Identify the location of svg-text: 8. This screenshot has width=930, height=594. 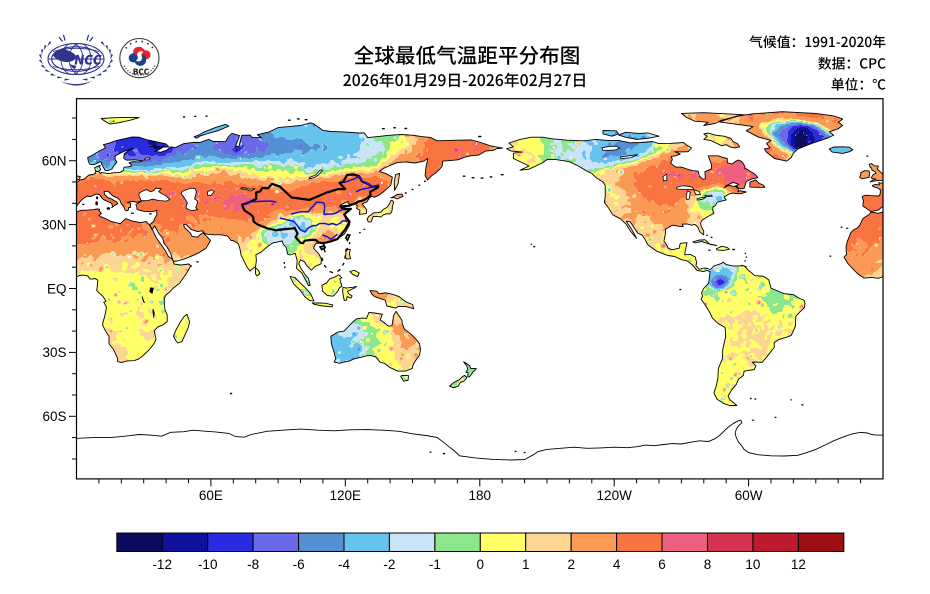
(708, 564).